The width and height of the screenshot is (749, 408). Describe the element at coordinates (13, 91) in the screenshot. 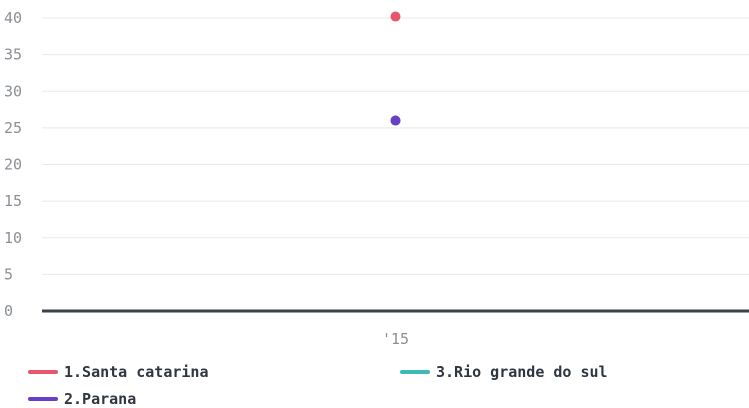

I see `y-tick-label: 30` at that location.